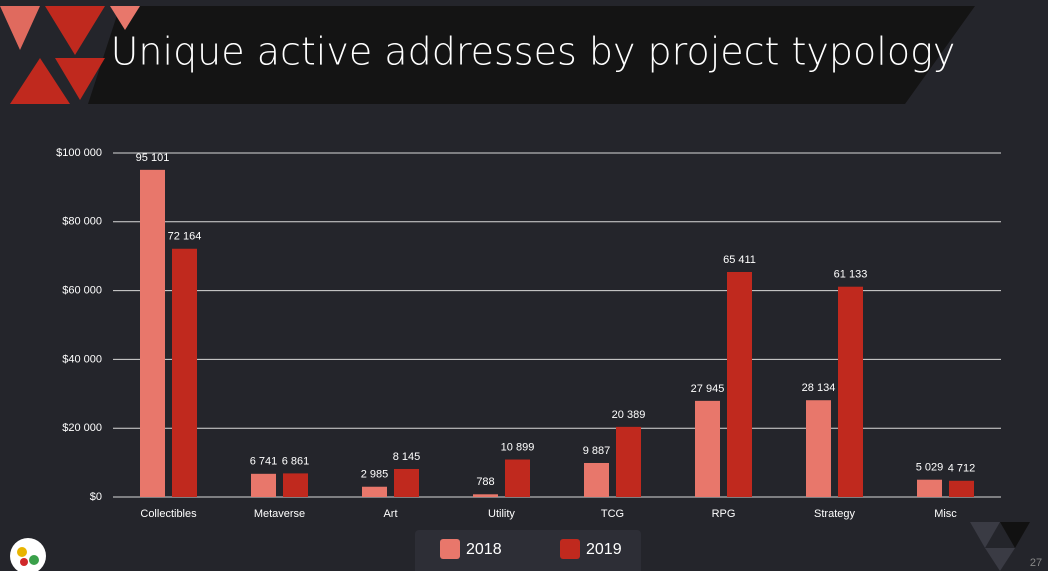 The width and height of the screenshot is (1048, 571). What do you see at coordinates (485, 482) in the screenshot?
I see `value-label: 788` at bounding box center [485, 482].